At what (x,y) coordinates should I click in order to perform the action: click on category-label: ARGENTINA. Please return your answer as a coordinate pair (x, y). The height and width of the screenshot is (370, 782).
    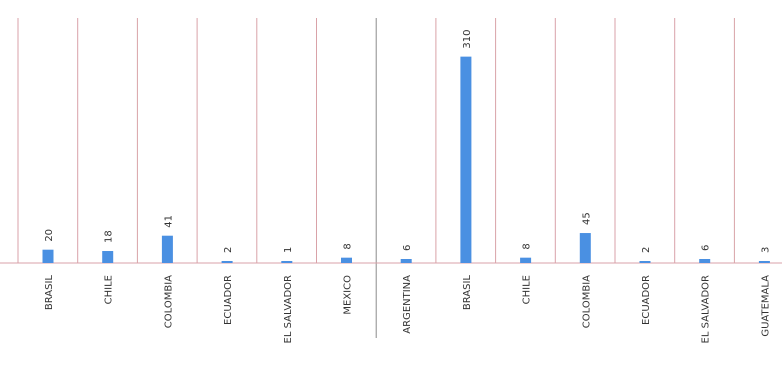
    Looking at the image, I should click on (407, 304).